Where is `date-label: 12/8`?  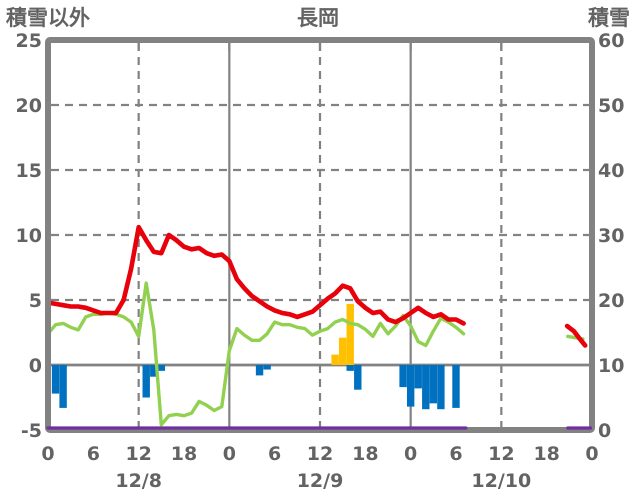
date-label: 12/8 is located at coordinates (138, 481).